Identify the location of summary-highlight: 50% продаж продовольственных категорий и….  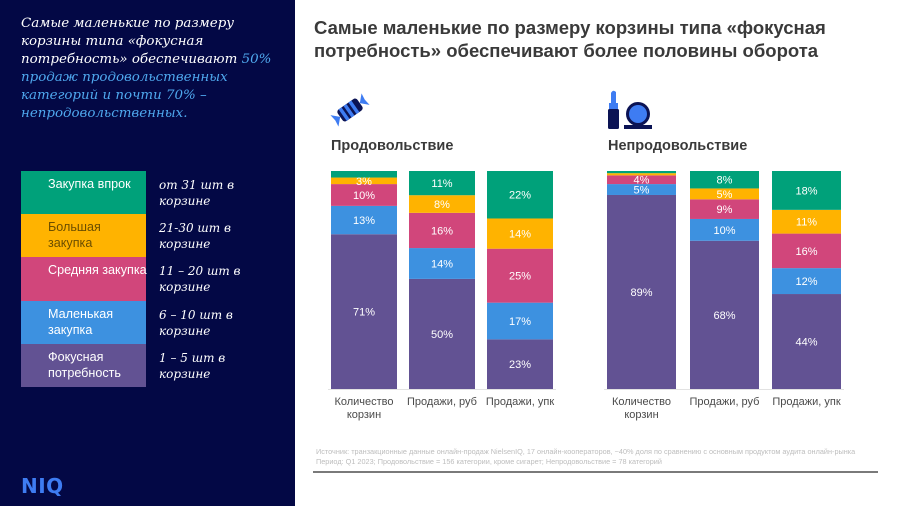
(146, 86).